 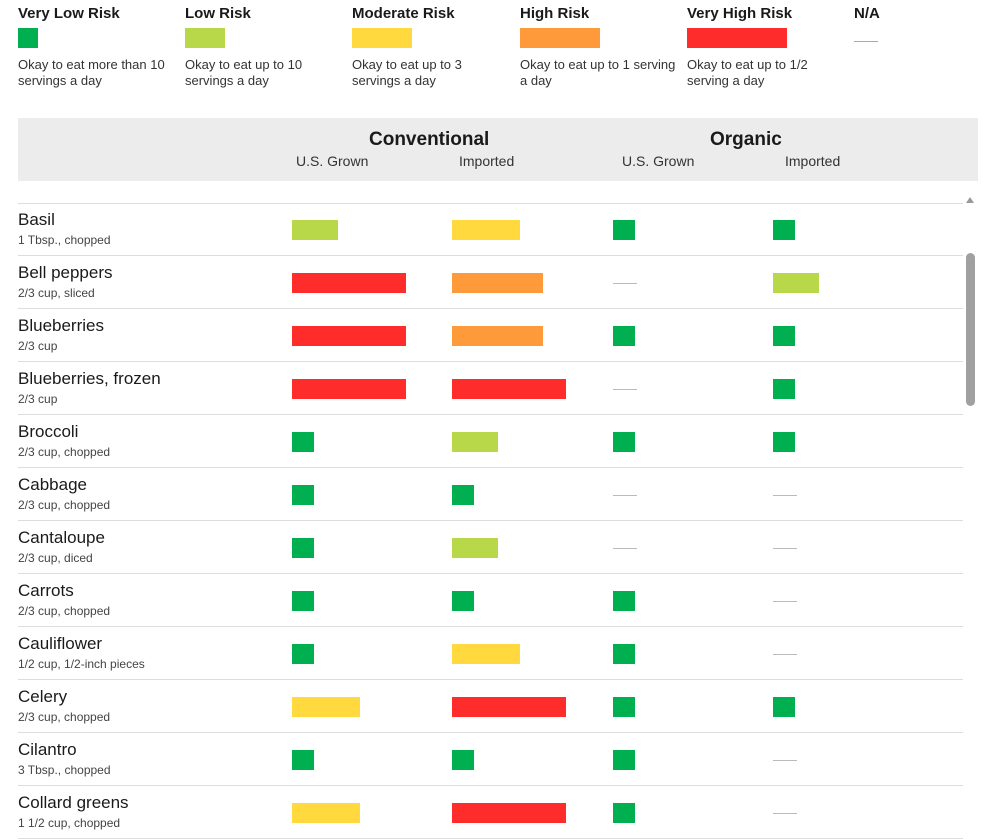 I want to click on serving-size: 1 Tbsp., chopped, so click(x=64, y=240).